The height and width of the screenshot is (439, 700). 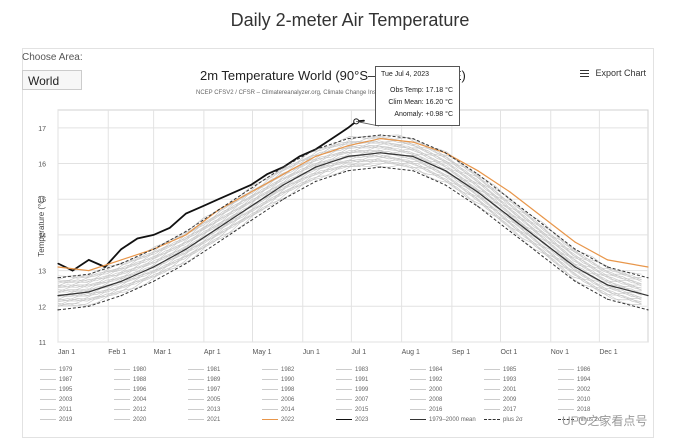 What do you see at coordinates (77, 382) in the screenshot?
I see `legend-item: 1987` at bounding box center [77, 382].